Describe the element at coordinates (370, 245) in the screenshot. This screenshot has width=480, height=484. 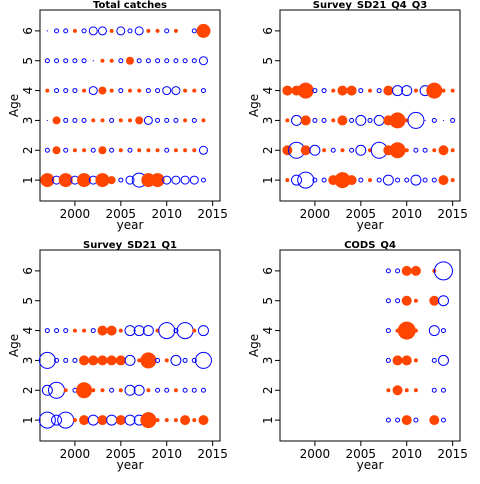
I see `panel-title: CODS_Q4` at that location.